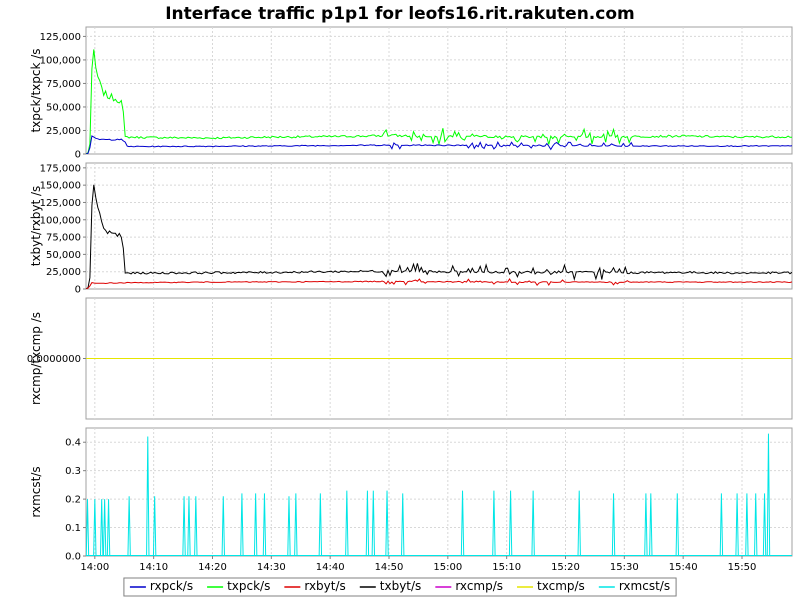 The image size is (800, 600). Describe the element at coordinates (60, 186) in the screenshot. I see `y-tick-label: 150,000` at that location.